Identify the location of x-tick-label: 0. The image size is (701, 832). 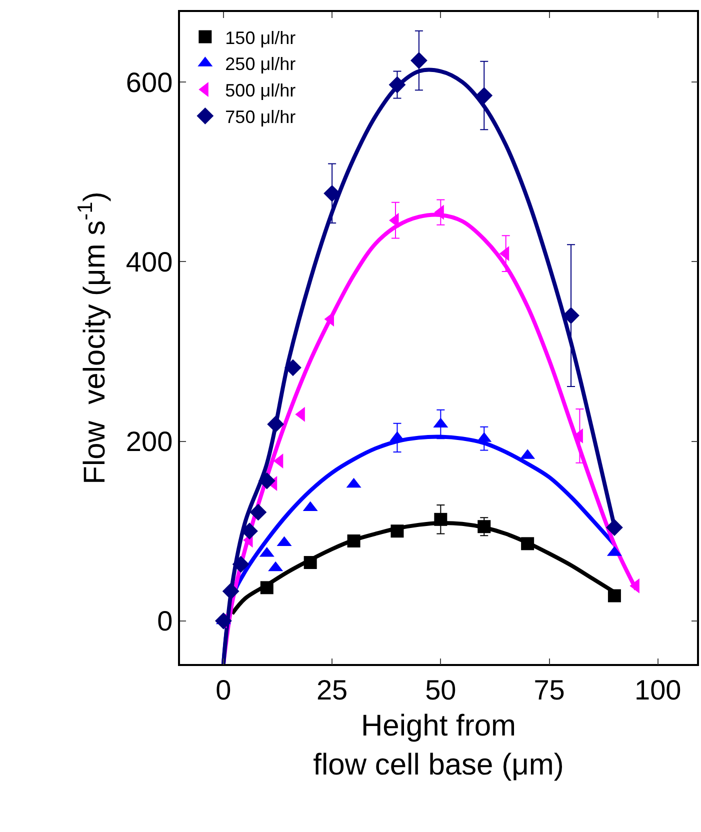
(224, 690).